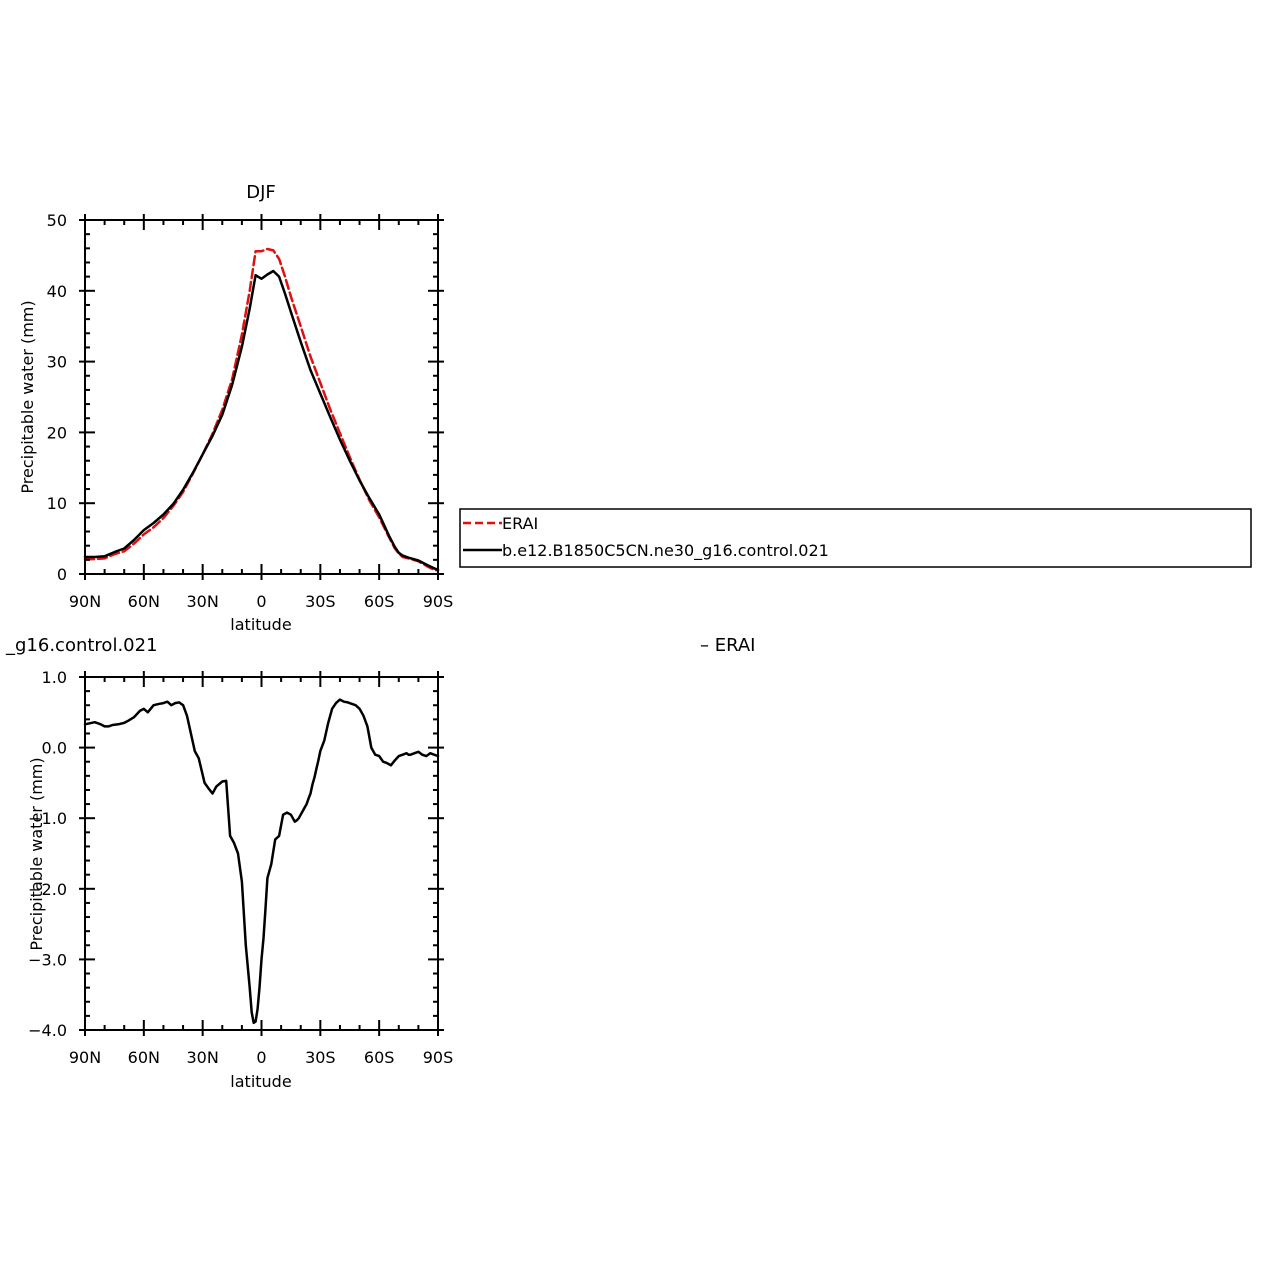 The image size is (1270, 1269). I want to click on top-chart-y-tick-labels: 0 10 20 30 40 50, so click(57, 397).